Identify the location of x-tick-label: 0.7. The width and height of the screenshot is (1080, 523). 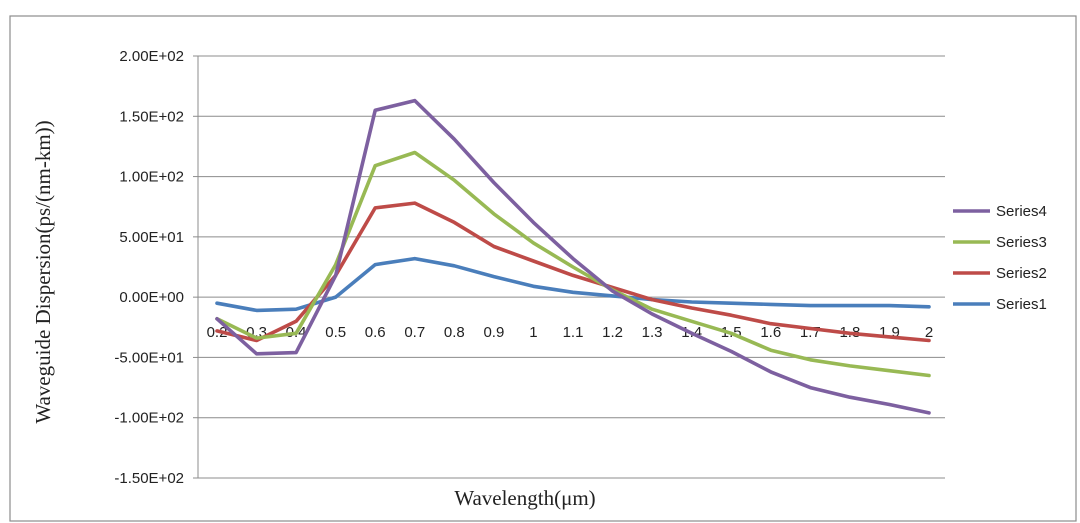
(414, 332).